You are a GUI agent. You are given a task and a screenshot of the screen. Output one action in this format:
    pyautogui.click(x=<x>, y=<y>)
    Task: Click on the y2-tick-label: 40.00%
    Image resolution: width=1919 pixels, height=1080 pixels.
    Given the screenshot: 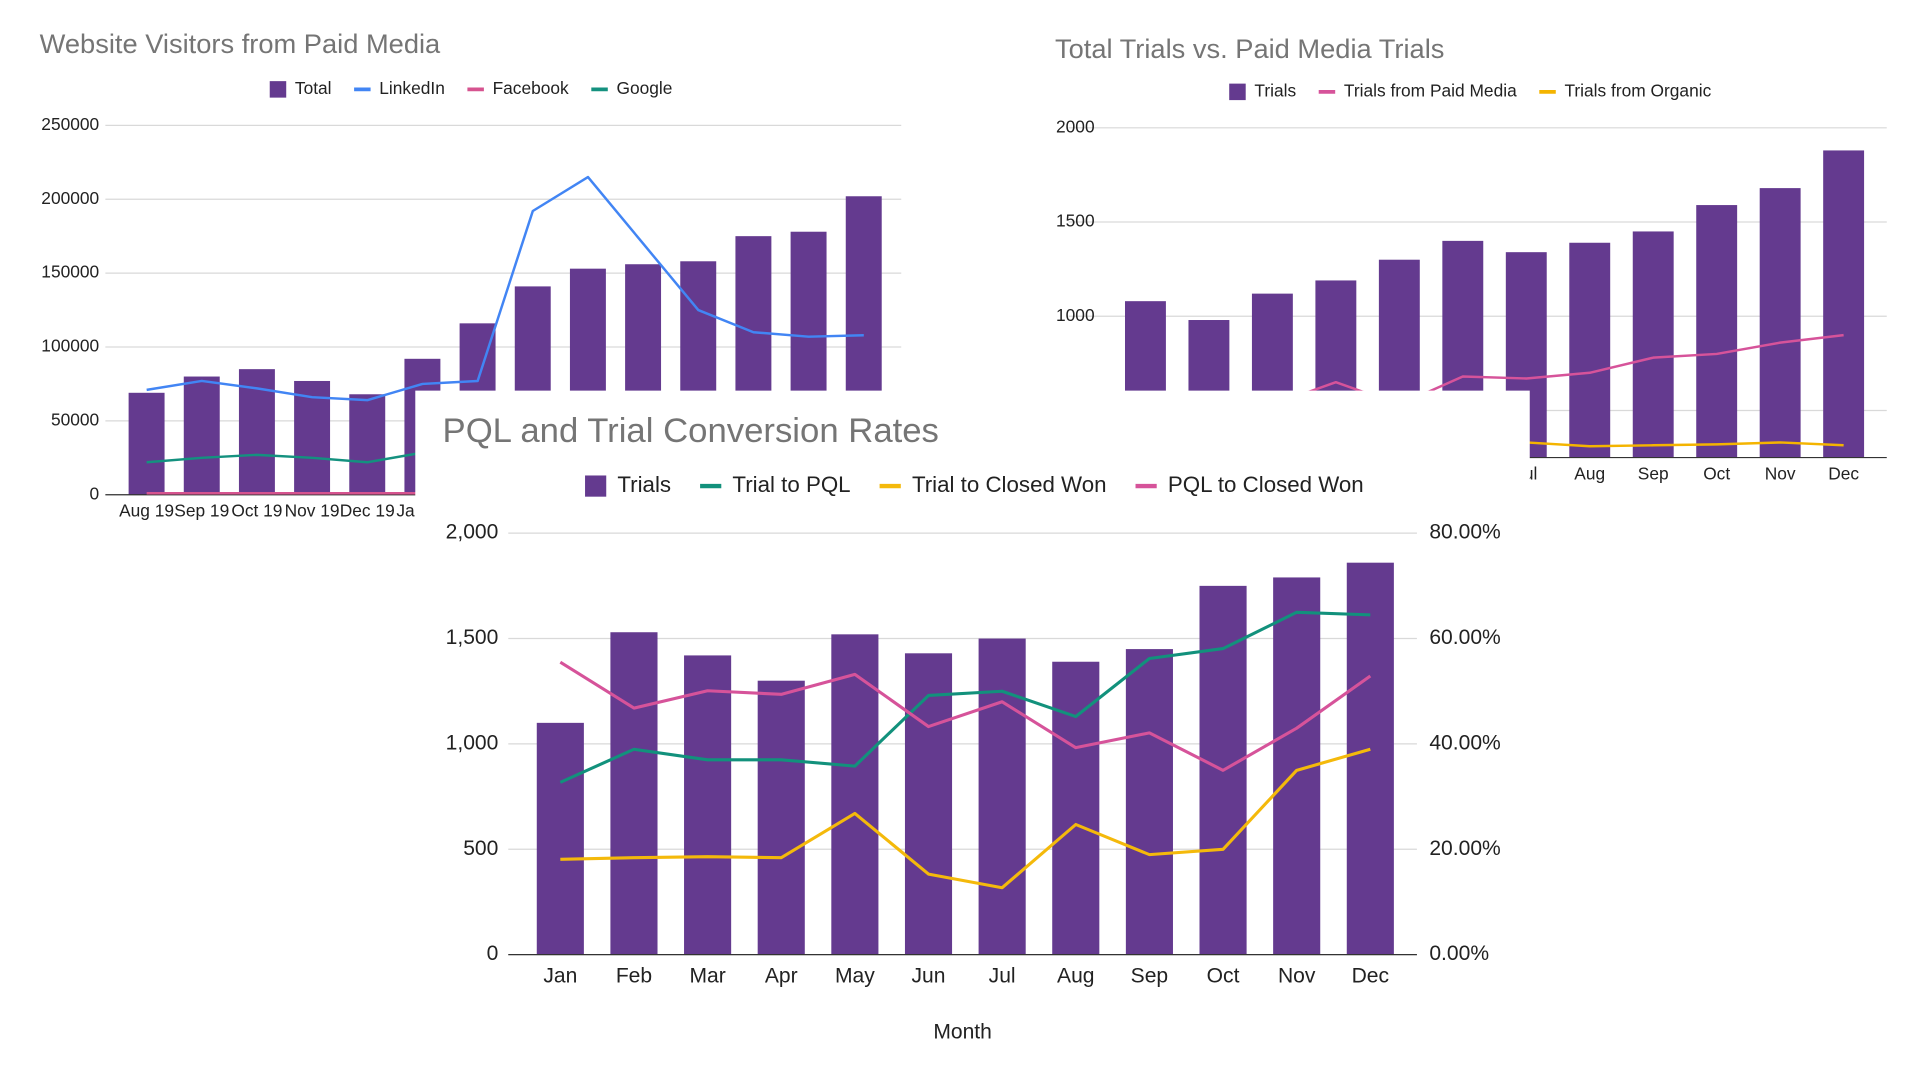 What is the action you would take?
    pyautogui.click(x=1464, y=742)
    